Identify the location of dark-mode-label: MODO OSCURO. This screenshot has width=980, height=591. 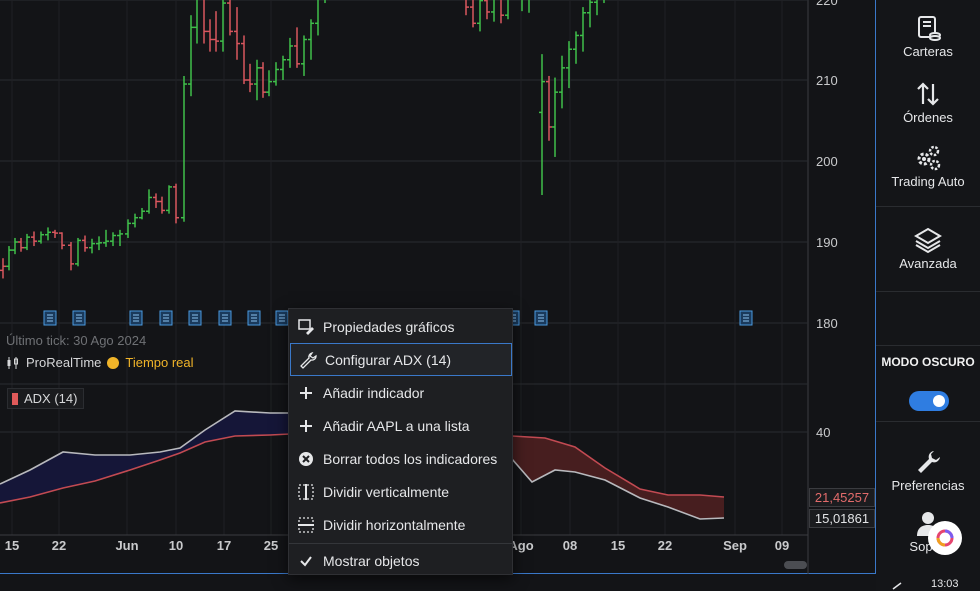
(928, 362).